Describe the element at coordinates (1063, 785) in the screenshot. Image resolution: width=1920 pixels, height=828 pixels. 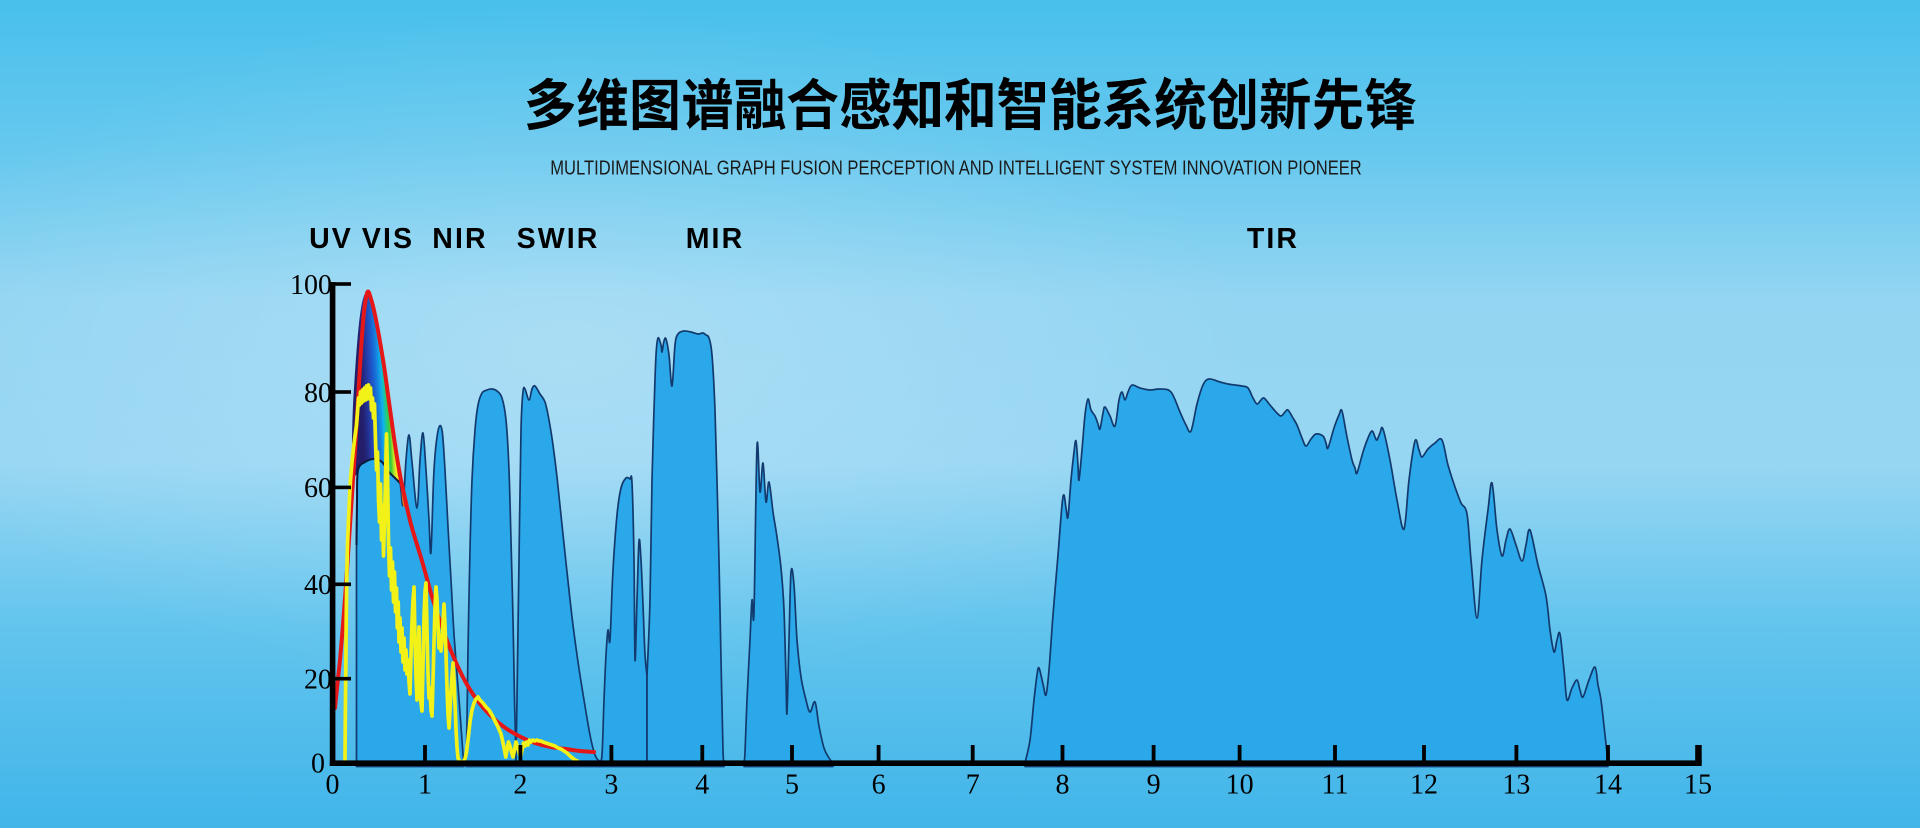
I see `svg-text: 8` at that location.